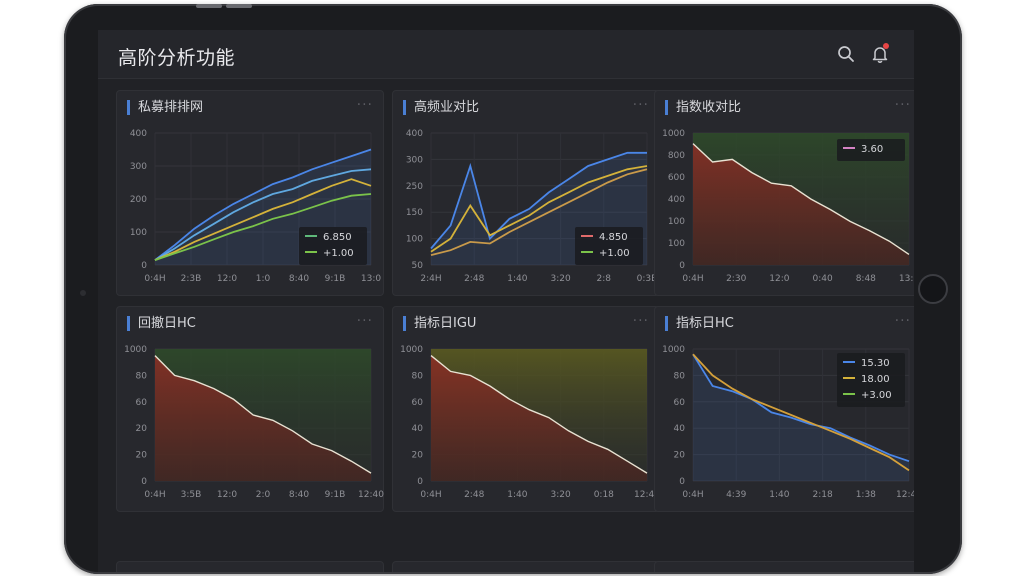 The width and height of the screenshot is (1024, 576). Describe the element at coordinates (875, 379) in the screenshot. I see `legend-label: 18.00` at that location.